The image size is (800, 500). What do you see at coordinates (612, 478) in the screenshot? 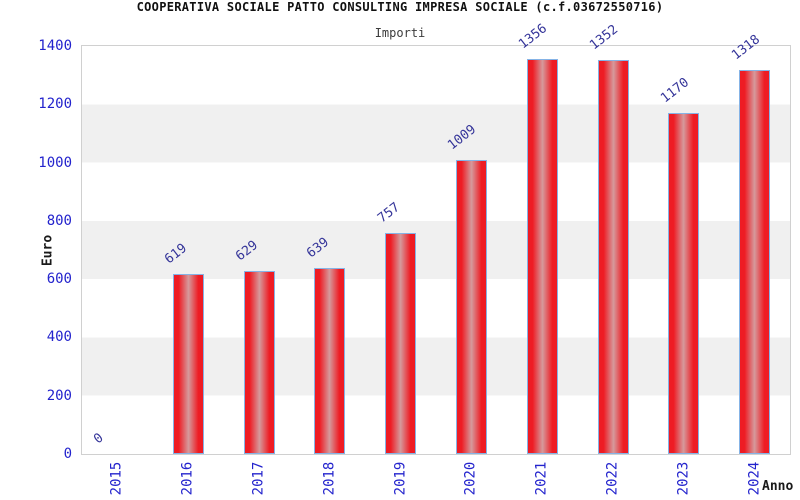
I see `x-tick-label: 2022` at bounding box center [612, 478].